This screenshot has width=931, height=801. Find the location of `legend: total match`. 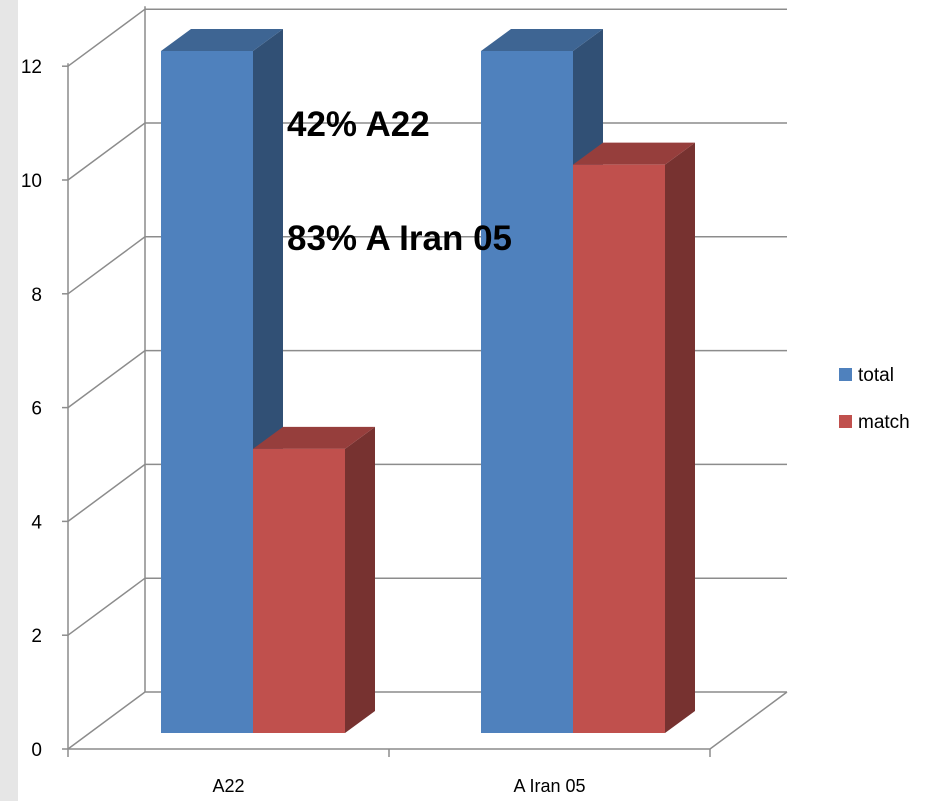

legend: total match is located at coordinates (874, 399).